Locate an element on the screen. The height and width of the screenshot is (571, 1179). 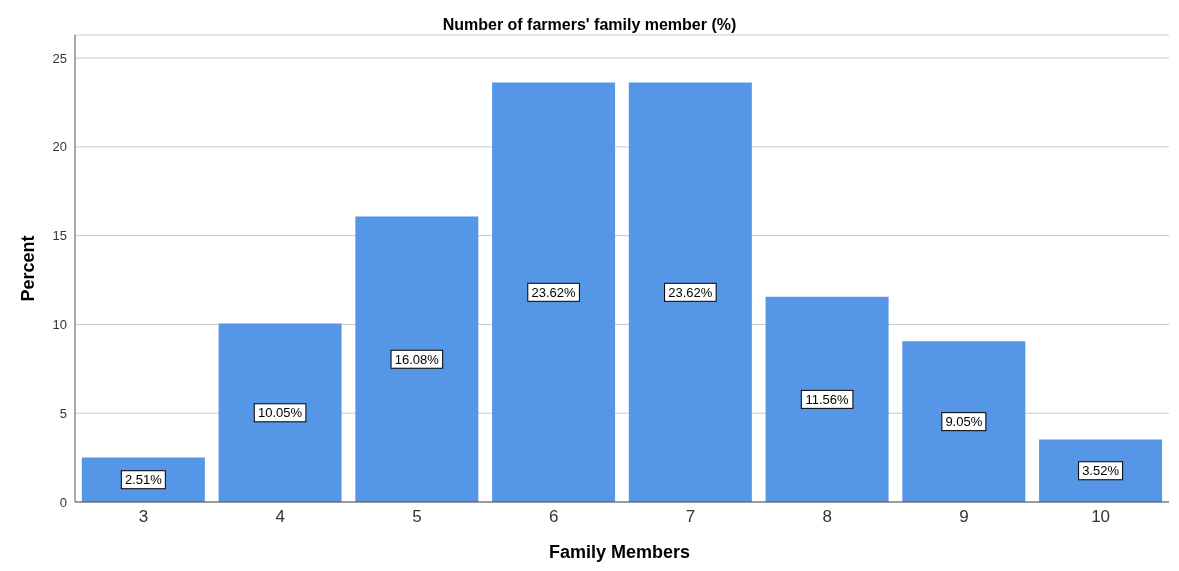
x-tick-label: 7 is located at coordinates (690, 517).